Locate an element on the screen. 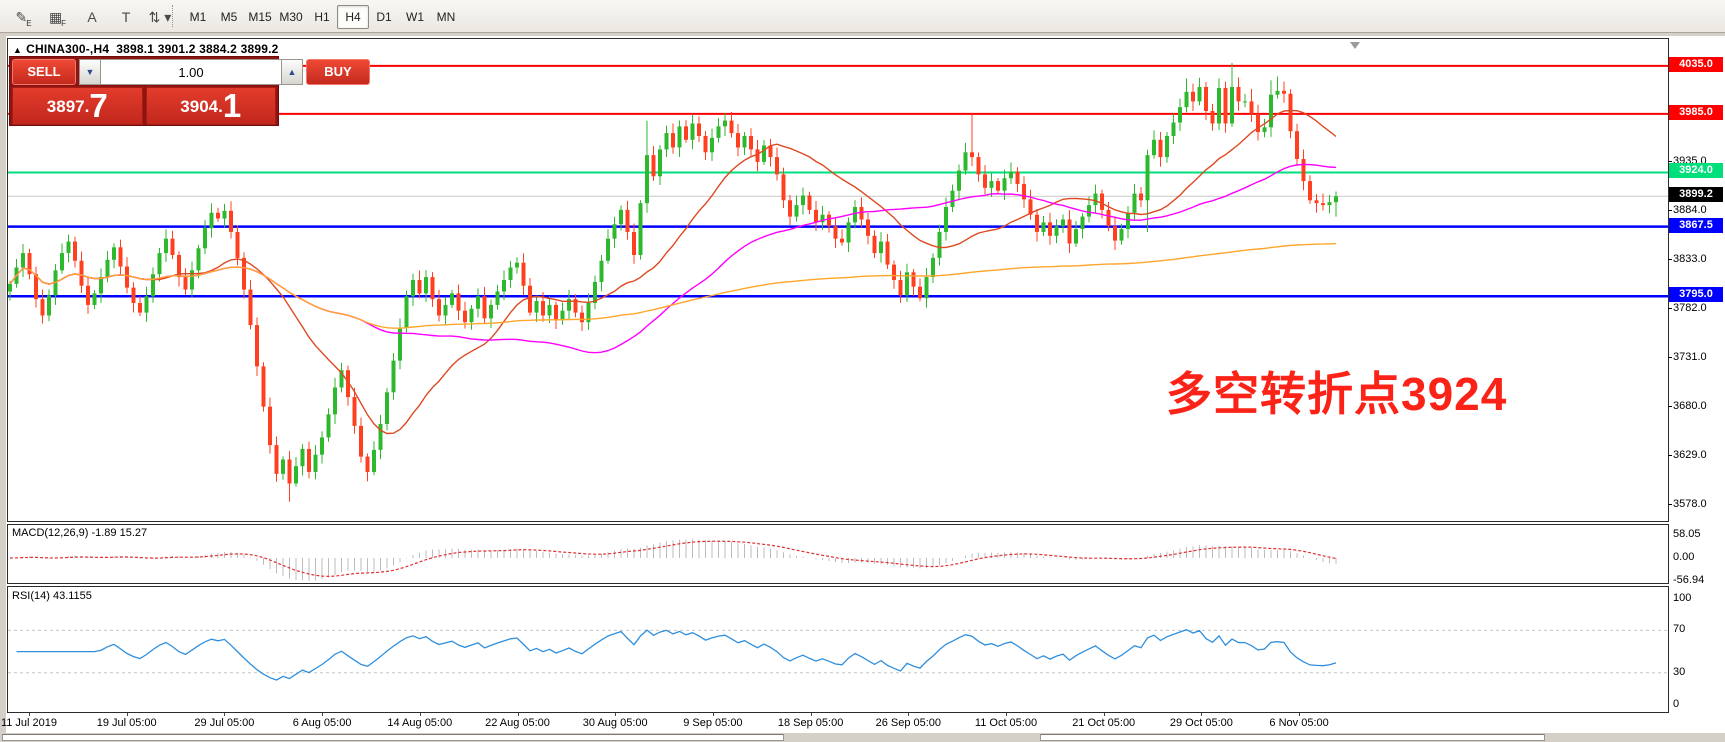  one-click-trading-panel: SELL ▼ ▲ BUY 3897. 7 3904. 1 is located at coordinates (189, 91).